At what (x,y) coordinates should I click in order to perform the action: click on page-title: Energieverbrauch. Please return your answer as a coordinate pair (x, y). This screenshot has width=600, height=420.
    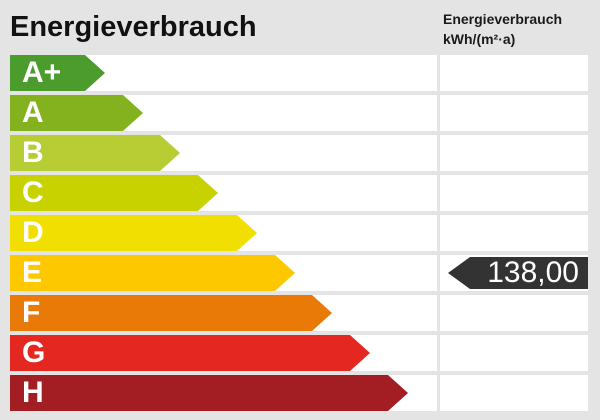
    Looking at the image, I should click on (133, 27).